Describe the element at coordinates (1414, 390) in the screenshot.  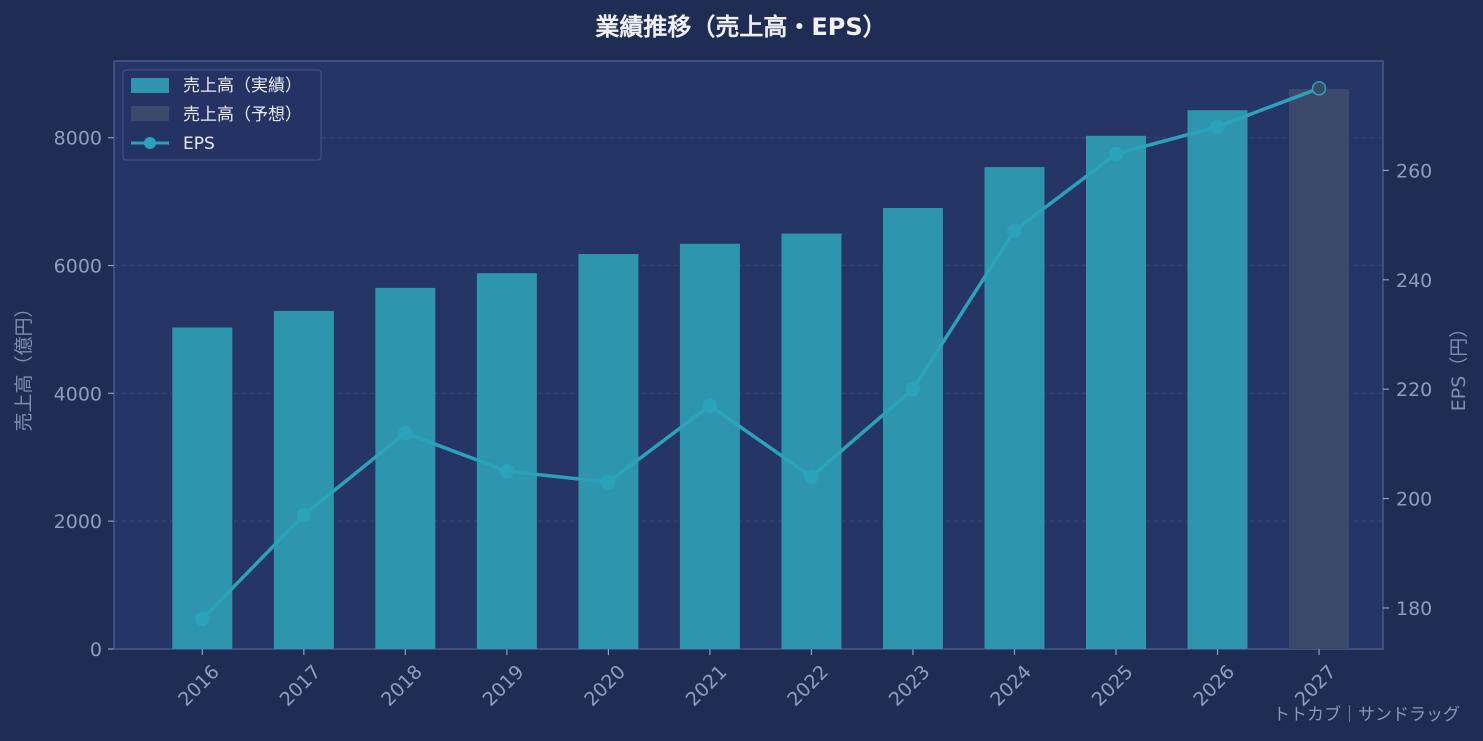
I see `right-tick-label: 220` at that location.